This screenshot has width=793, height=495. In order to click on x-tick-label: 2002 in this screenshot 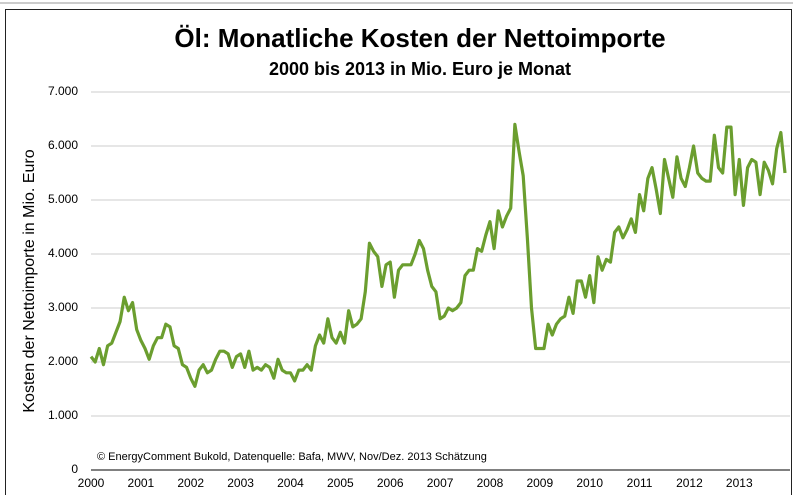, I will do `click(190, 483)`.